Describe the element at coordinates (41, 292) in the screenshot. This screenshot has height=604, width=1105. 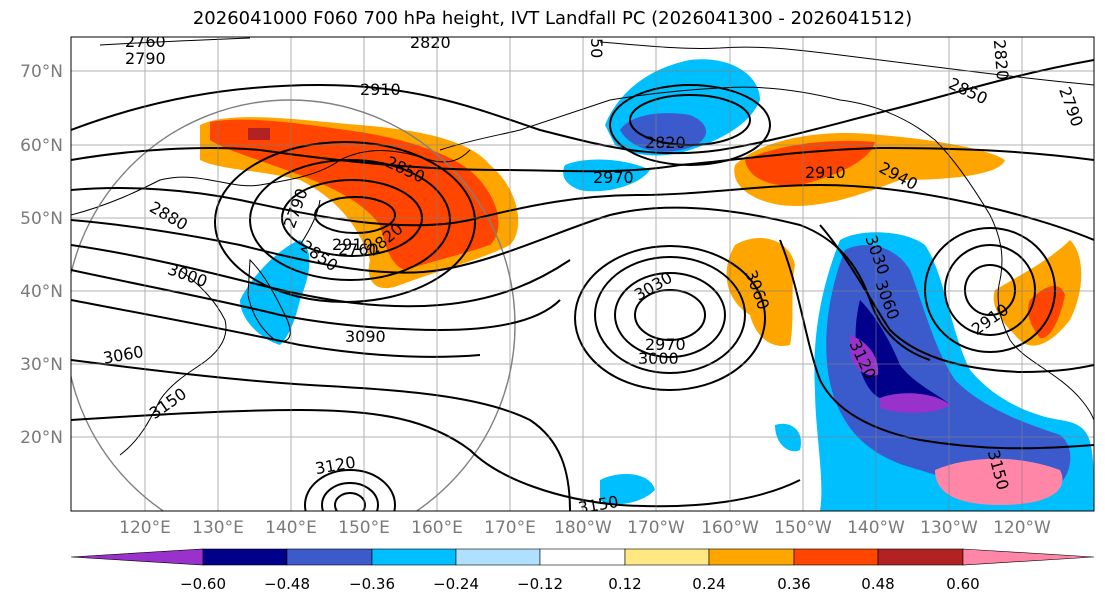
I see `lat-label: 40°N` at that location.